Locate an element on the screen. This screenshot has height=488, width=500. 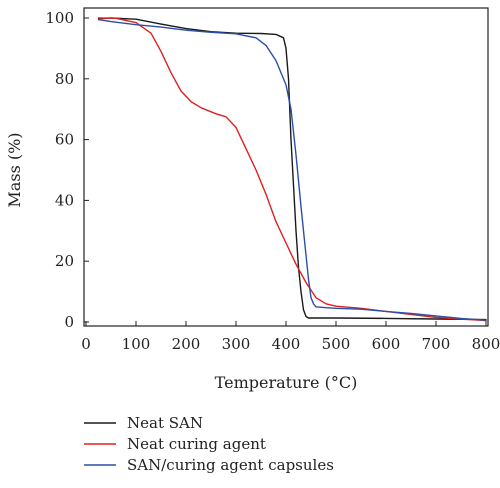
x-axis-title: Temperature (°C) is located at coordinates (286, 382).